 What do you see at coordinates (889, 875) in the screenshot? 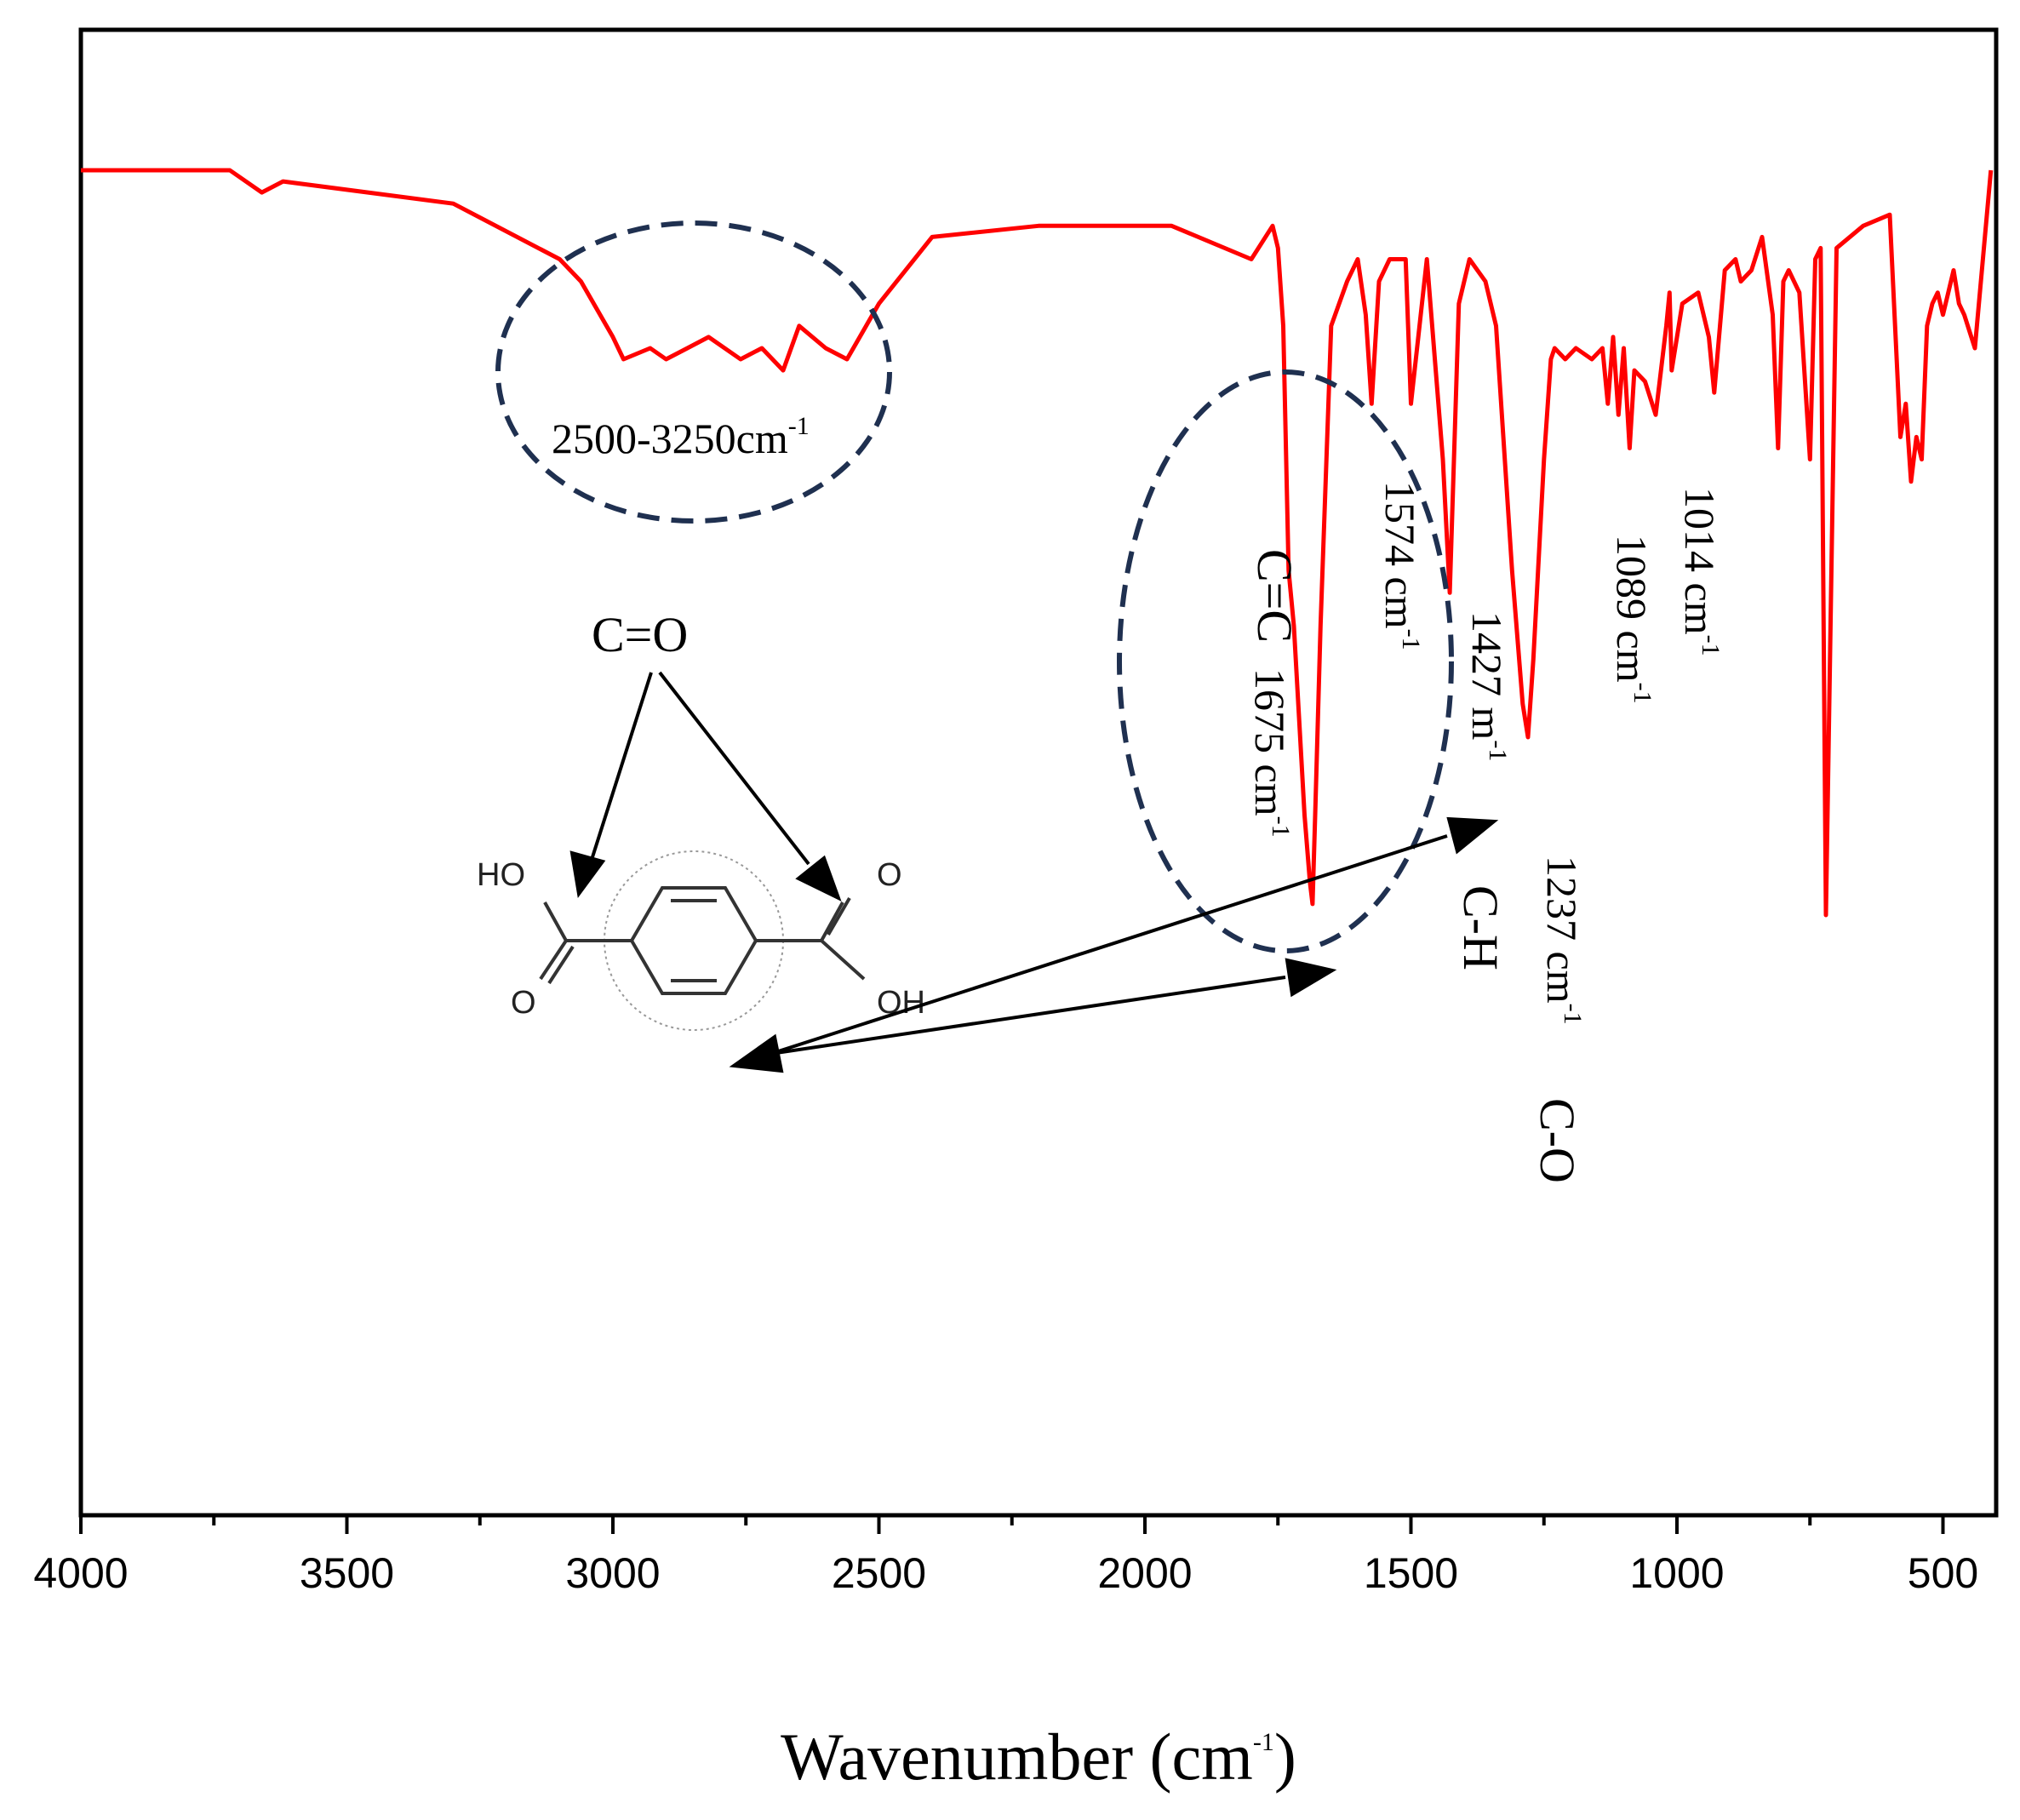
I see `chem-label-o-right: O` at bounding box center [889, 875].